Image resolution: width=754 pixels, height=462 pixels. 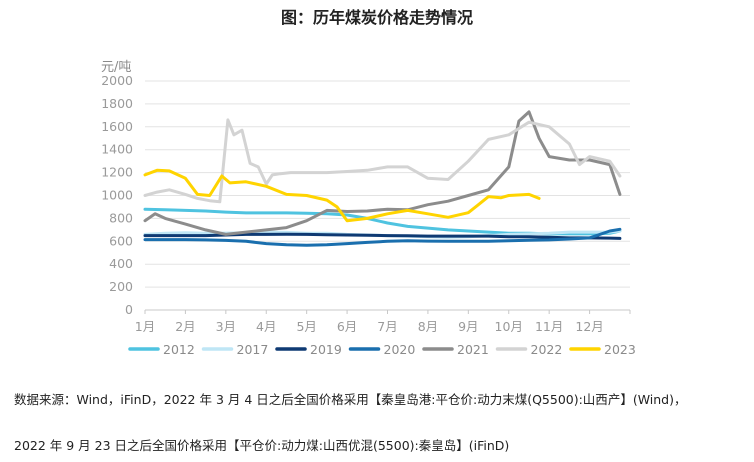 What do you see at coordinates (382, 221) in the screenshot?
I see `series-line-2012` at bounding box center [382, 221].